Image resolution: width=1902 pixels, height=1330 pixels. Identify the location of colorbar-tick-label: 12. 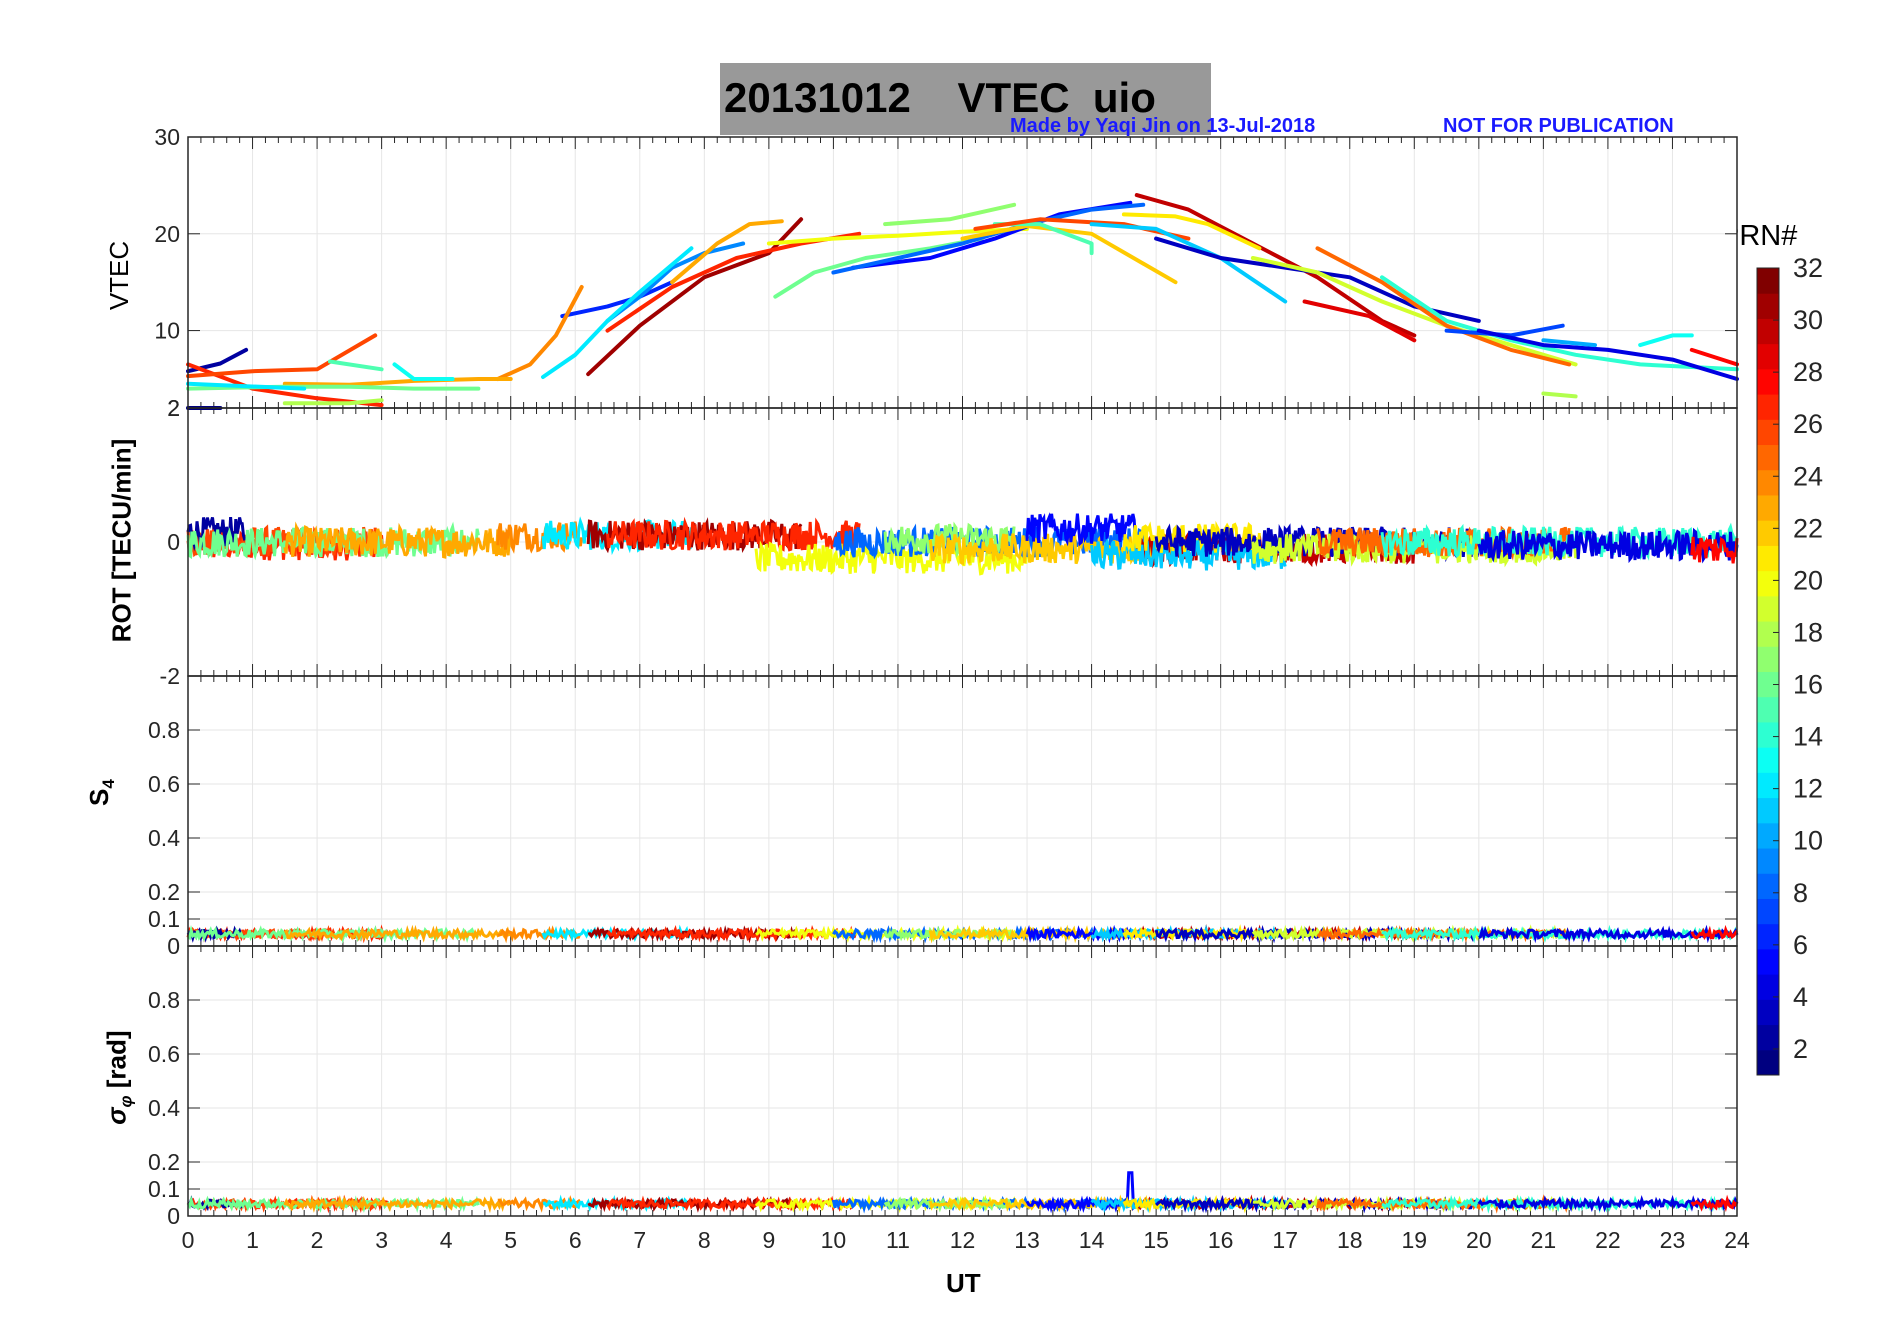
(1808, 789).